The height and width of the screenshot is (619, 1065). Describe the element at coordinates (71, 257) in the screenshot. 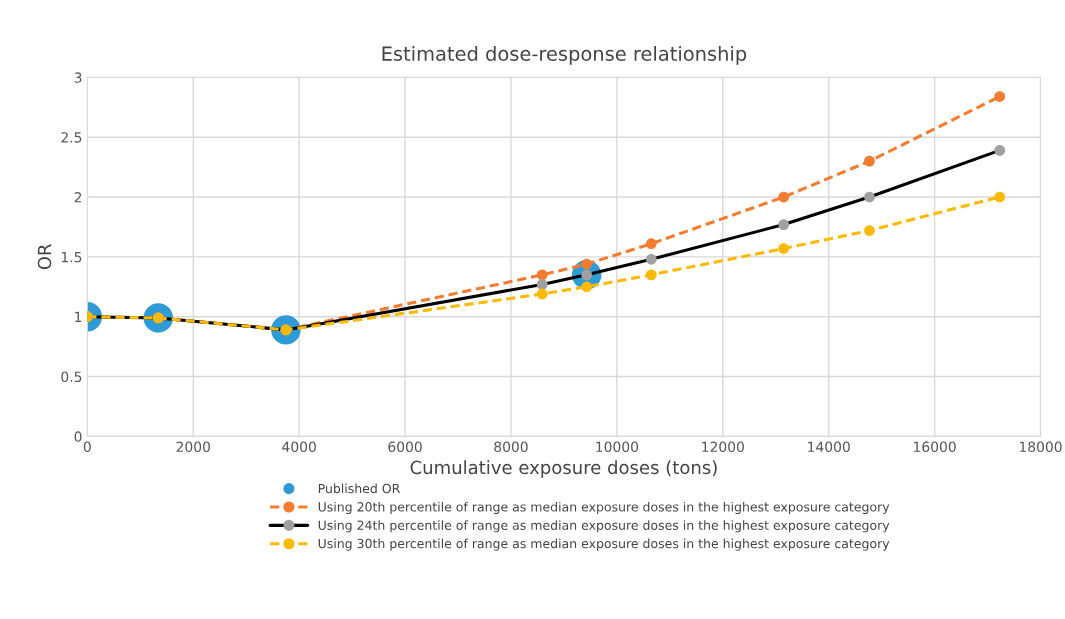

I see `y-tick-label: 1.5` at that location.